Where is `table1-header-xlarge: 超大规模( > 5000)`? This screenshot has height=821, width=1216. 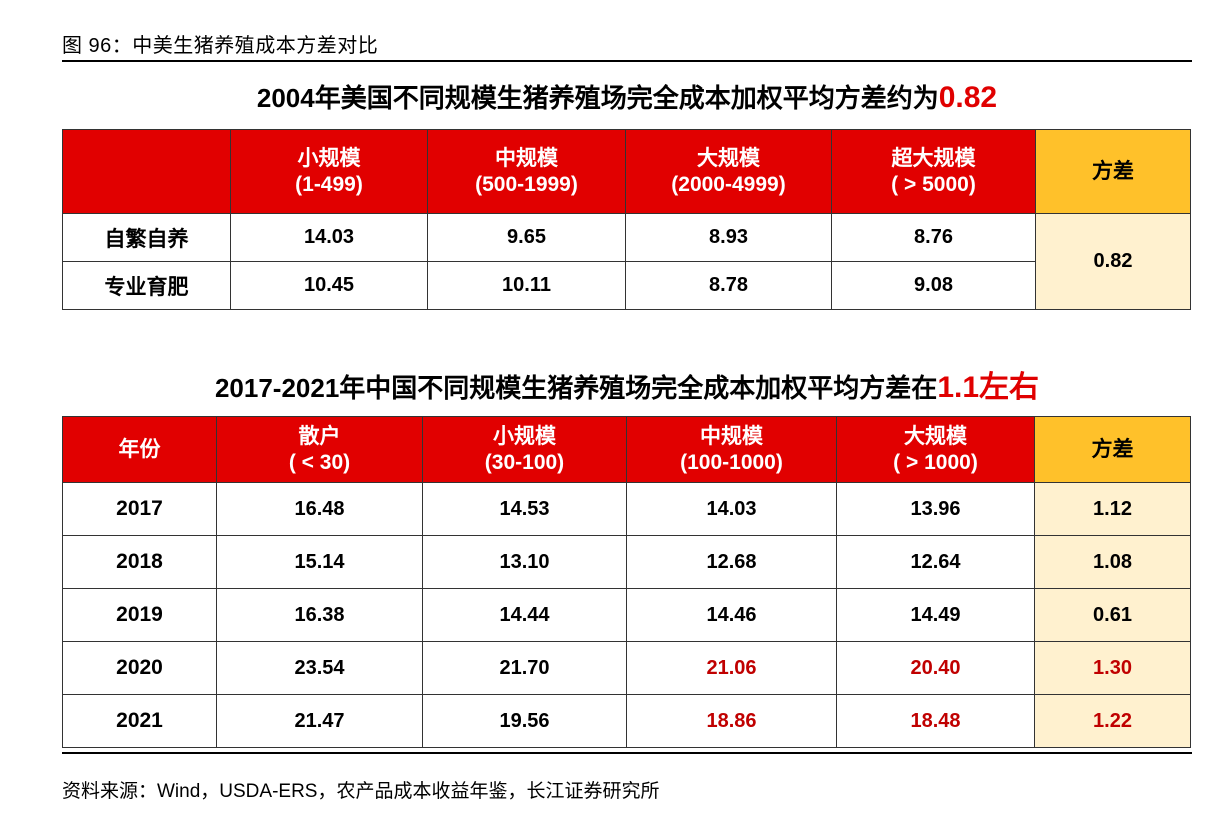
table1-header-xlarge: 超大规模( > 5000) is located at coordinates (933, 171).